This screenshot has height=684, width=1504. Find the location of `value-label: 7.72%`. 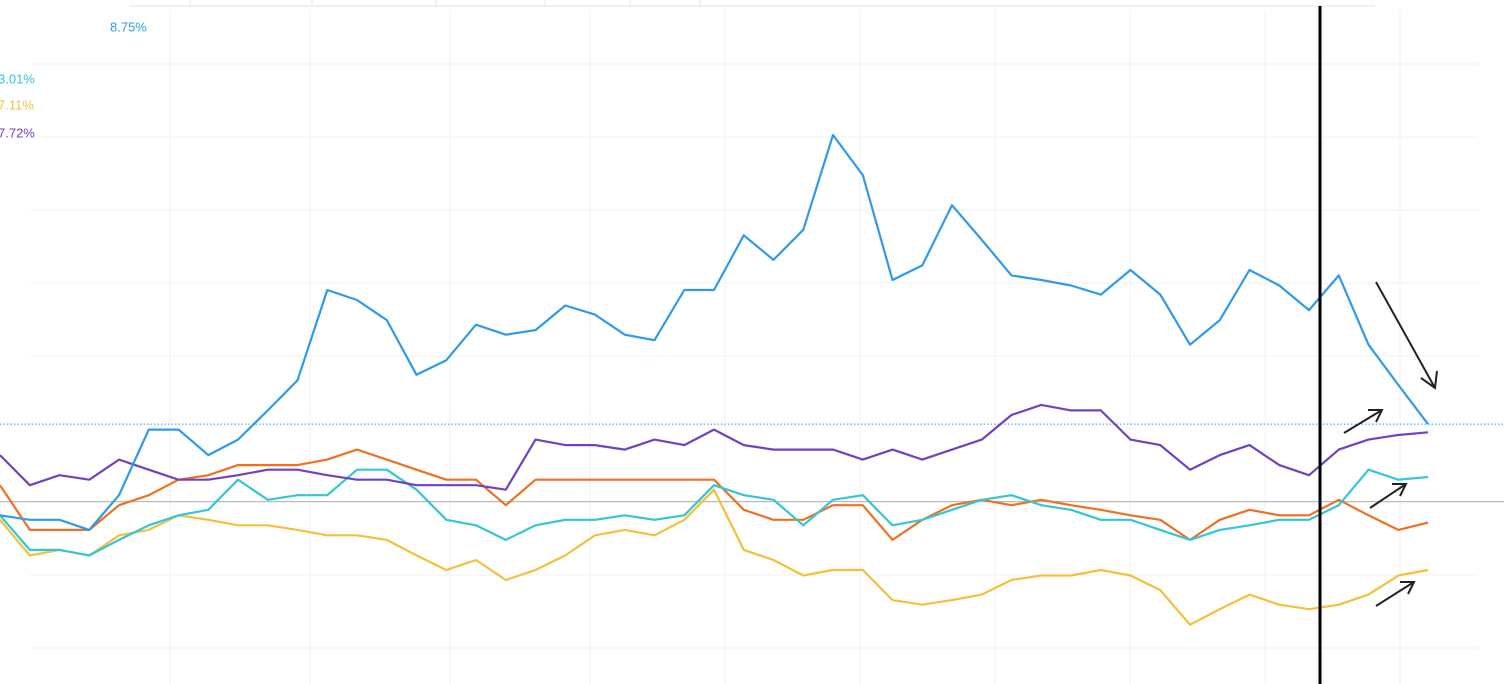

value-label: 7.72% is located at coordinates (17, 132).